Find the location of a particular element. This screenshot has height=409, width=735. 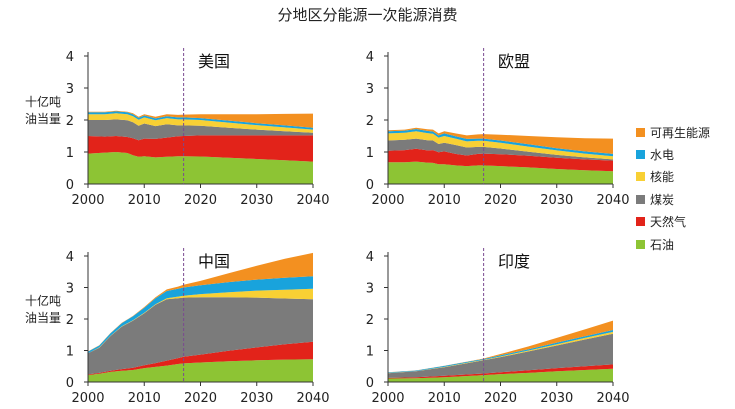

legend-item: 石油 is located at coordinates (673, 244).